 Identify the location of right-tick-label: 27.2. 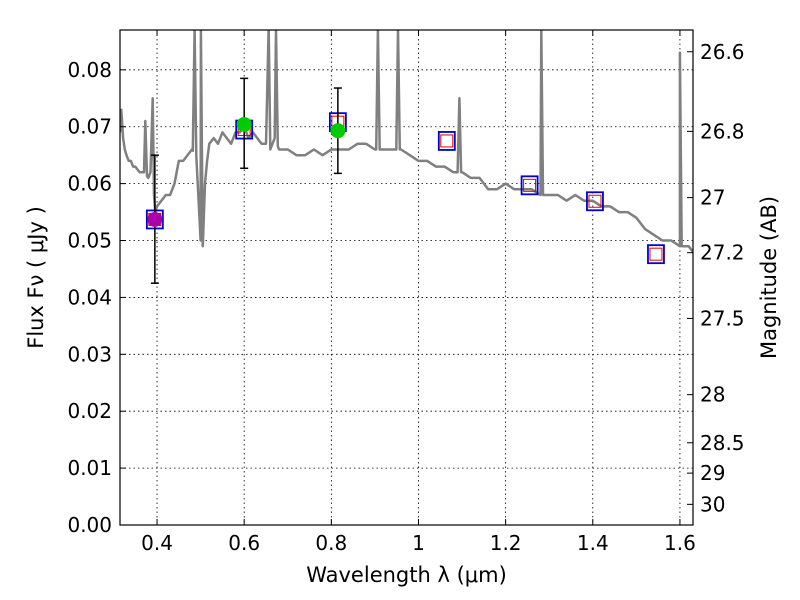
(722, 253).